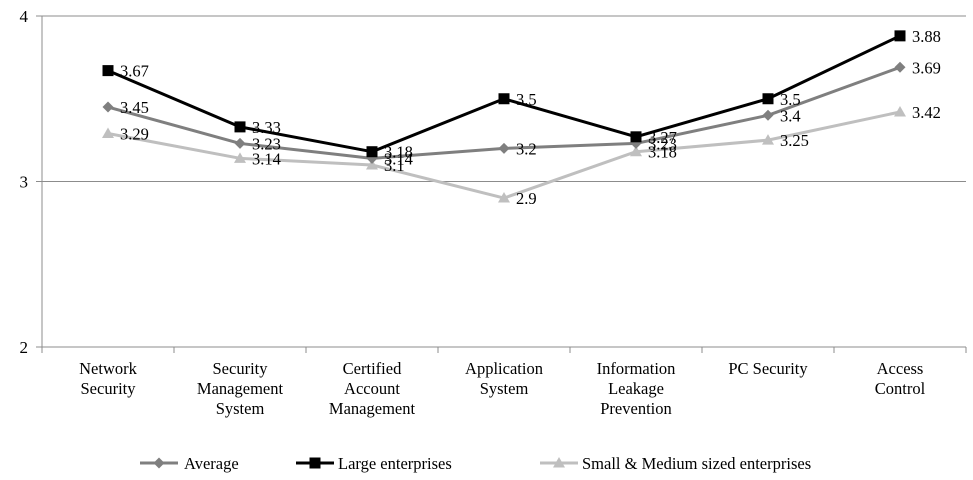 The width and height of the screenshot is (973, 480). Describe the element at coordinates (24, 16) in the screenshot. I see `y-tick-label: 4` at that location.